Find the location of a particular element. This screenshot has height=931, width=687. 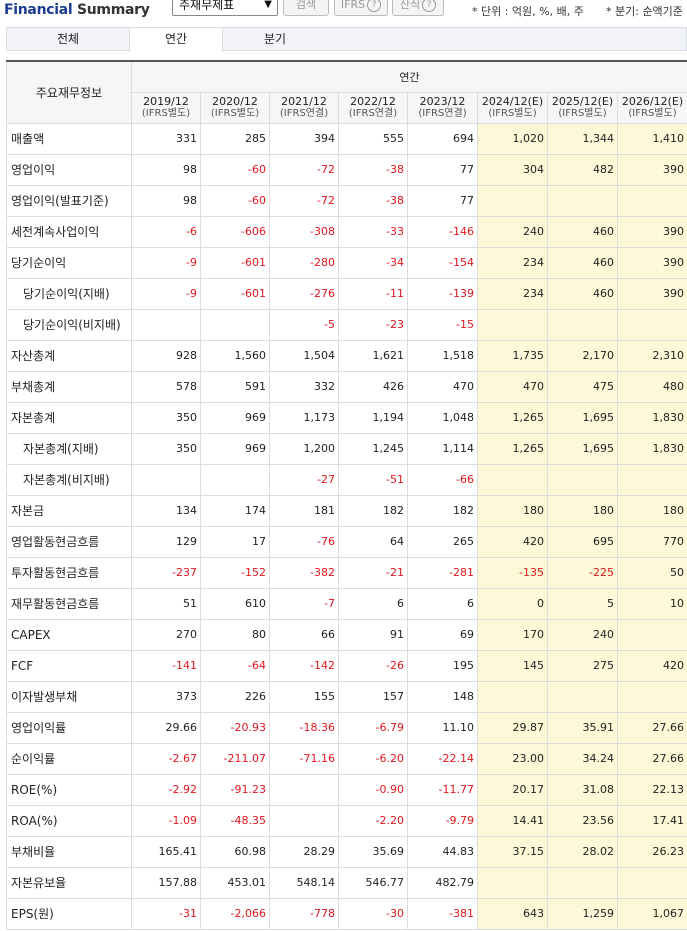

row-label: 당기순이익(비지배) is located at coordinates (69, 324).